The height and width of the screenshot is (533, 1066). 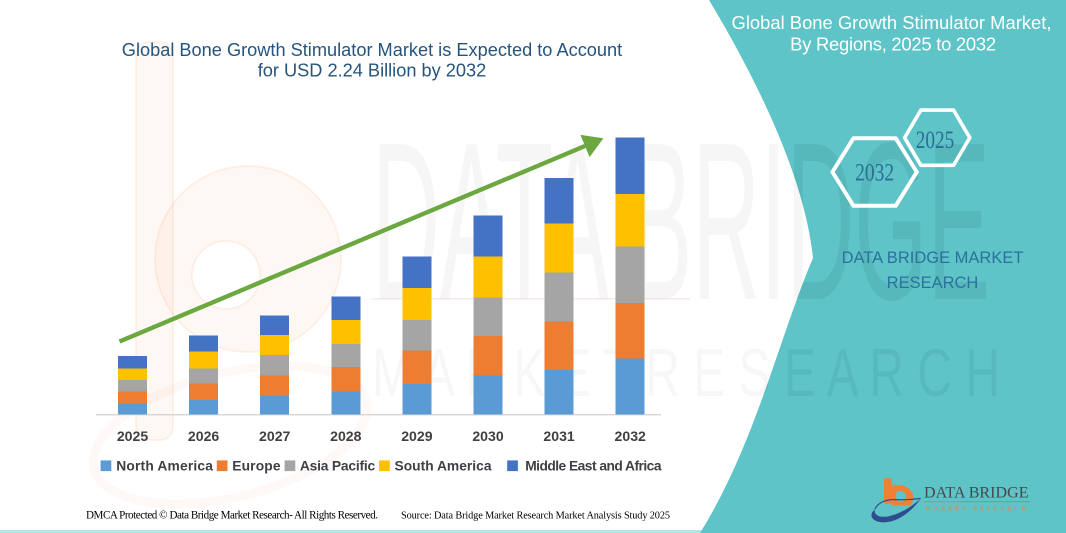 What do you see at coordinates (892, 22) in the screenshot?
I see `svg-text:Global Bone Growth Stimulator: Global Bone Growth Stimulator Market,` at bounding box center [892, 22].